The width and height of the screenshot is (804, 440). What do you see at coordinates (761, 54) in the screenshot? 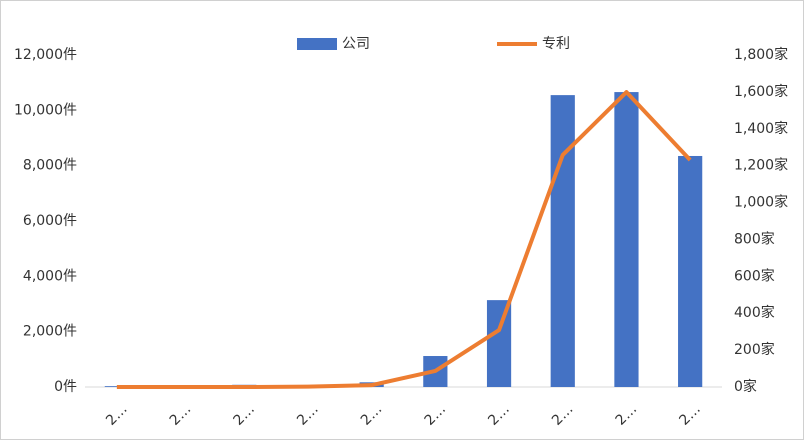
I see `y2-tick-label: 1,800家` at bounding box center [761, 54].